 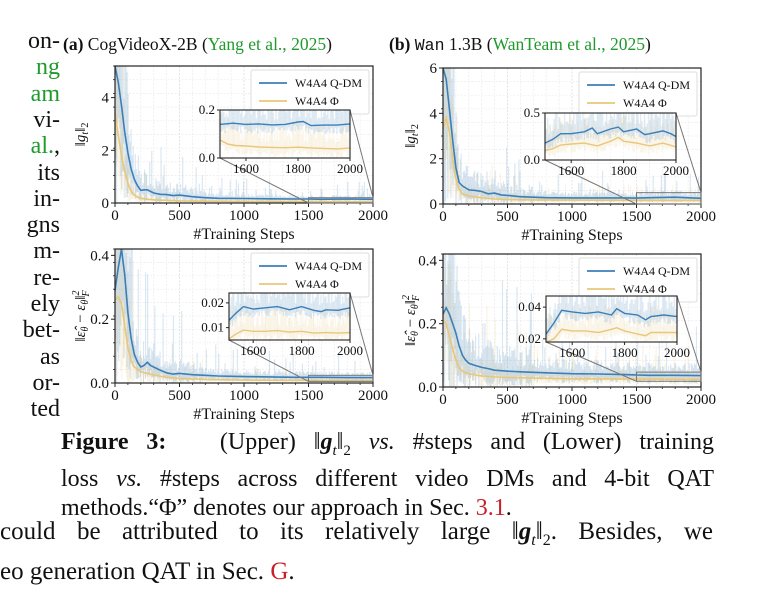 What do you see at coordinates (132, 571) in the screenshot?
I see `body-text-2a: eo generation QAT in Sec.` at bounding box center [132, 571].